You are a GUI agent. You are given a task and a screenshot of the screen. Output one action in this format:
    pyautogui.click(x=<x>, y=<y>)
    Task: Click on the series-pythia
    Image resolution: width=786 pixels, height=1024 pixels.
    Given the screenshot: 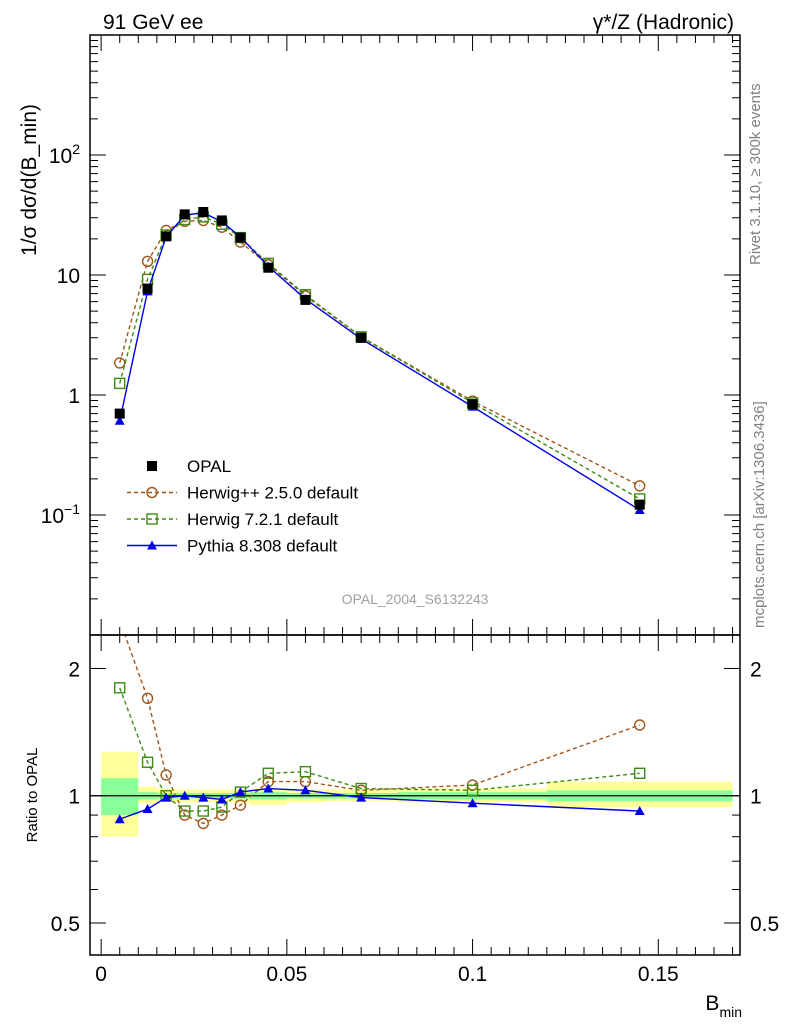 What is the action you would take?
    pyautogui.click(x=379, y=803)
    